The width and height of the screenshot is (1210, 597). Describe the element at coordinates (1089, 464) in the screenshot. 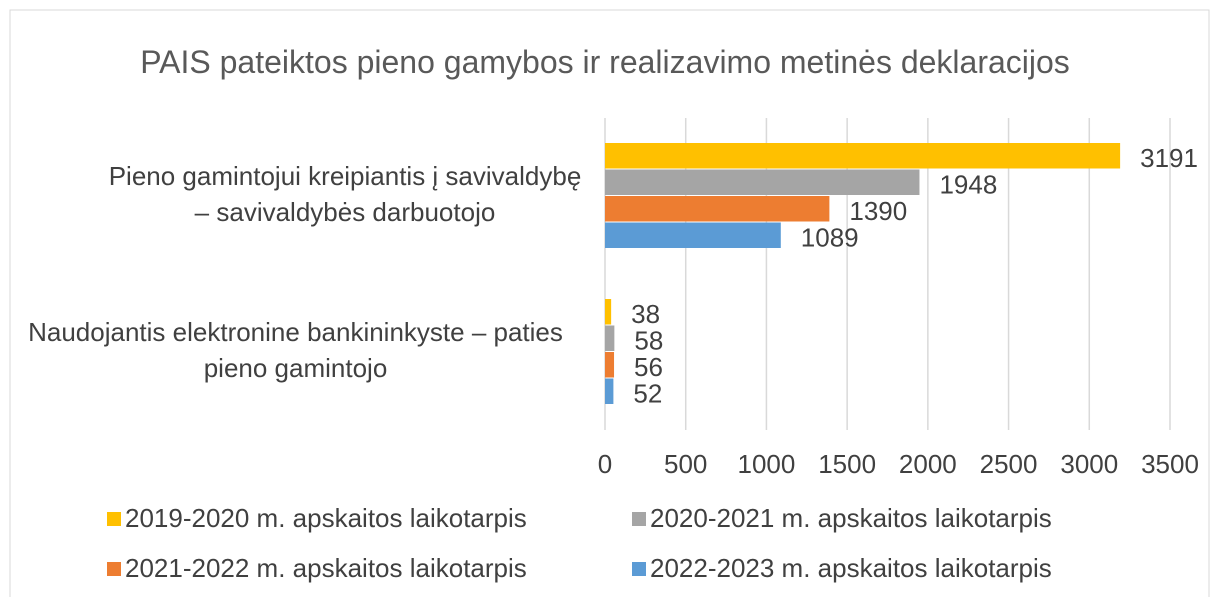

I see `x-tick-label: 3000` at that location.